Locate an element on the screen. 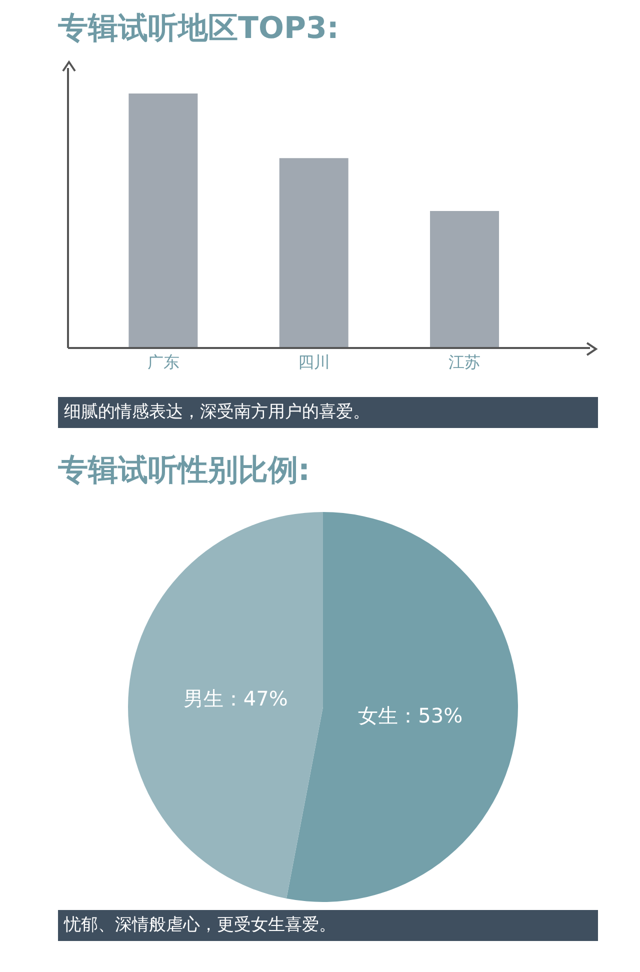 This screenshot has height=972, width=640. x-tick-label: 四川 is located at coordinates (314, 362).